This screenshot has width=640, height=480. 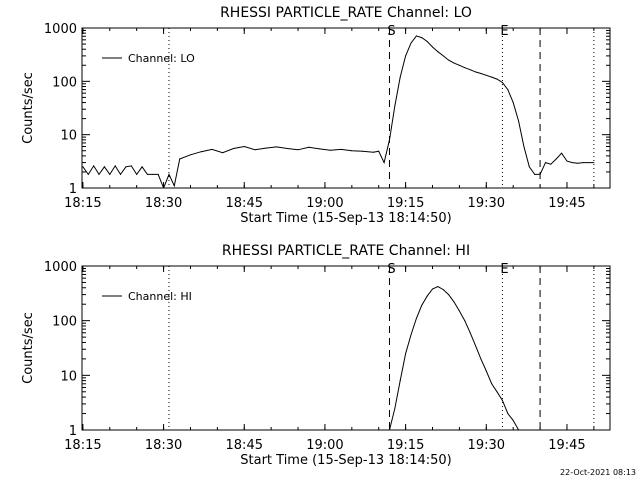 What do you see at coordinates (504, 31) in the screenshot?
I see `chart0-marker-label: E` at bounding box center [504, 31].